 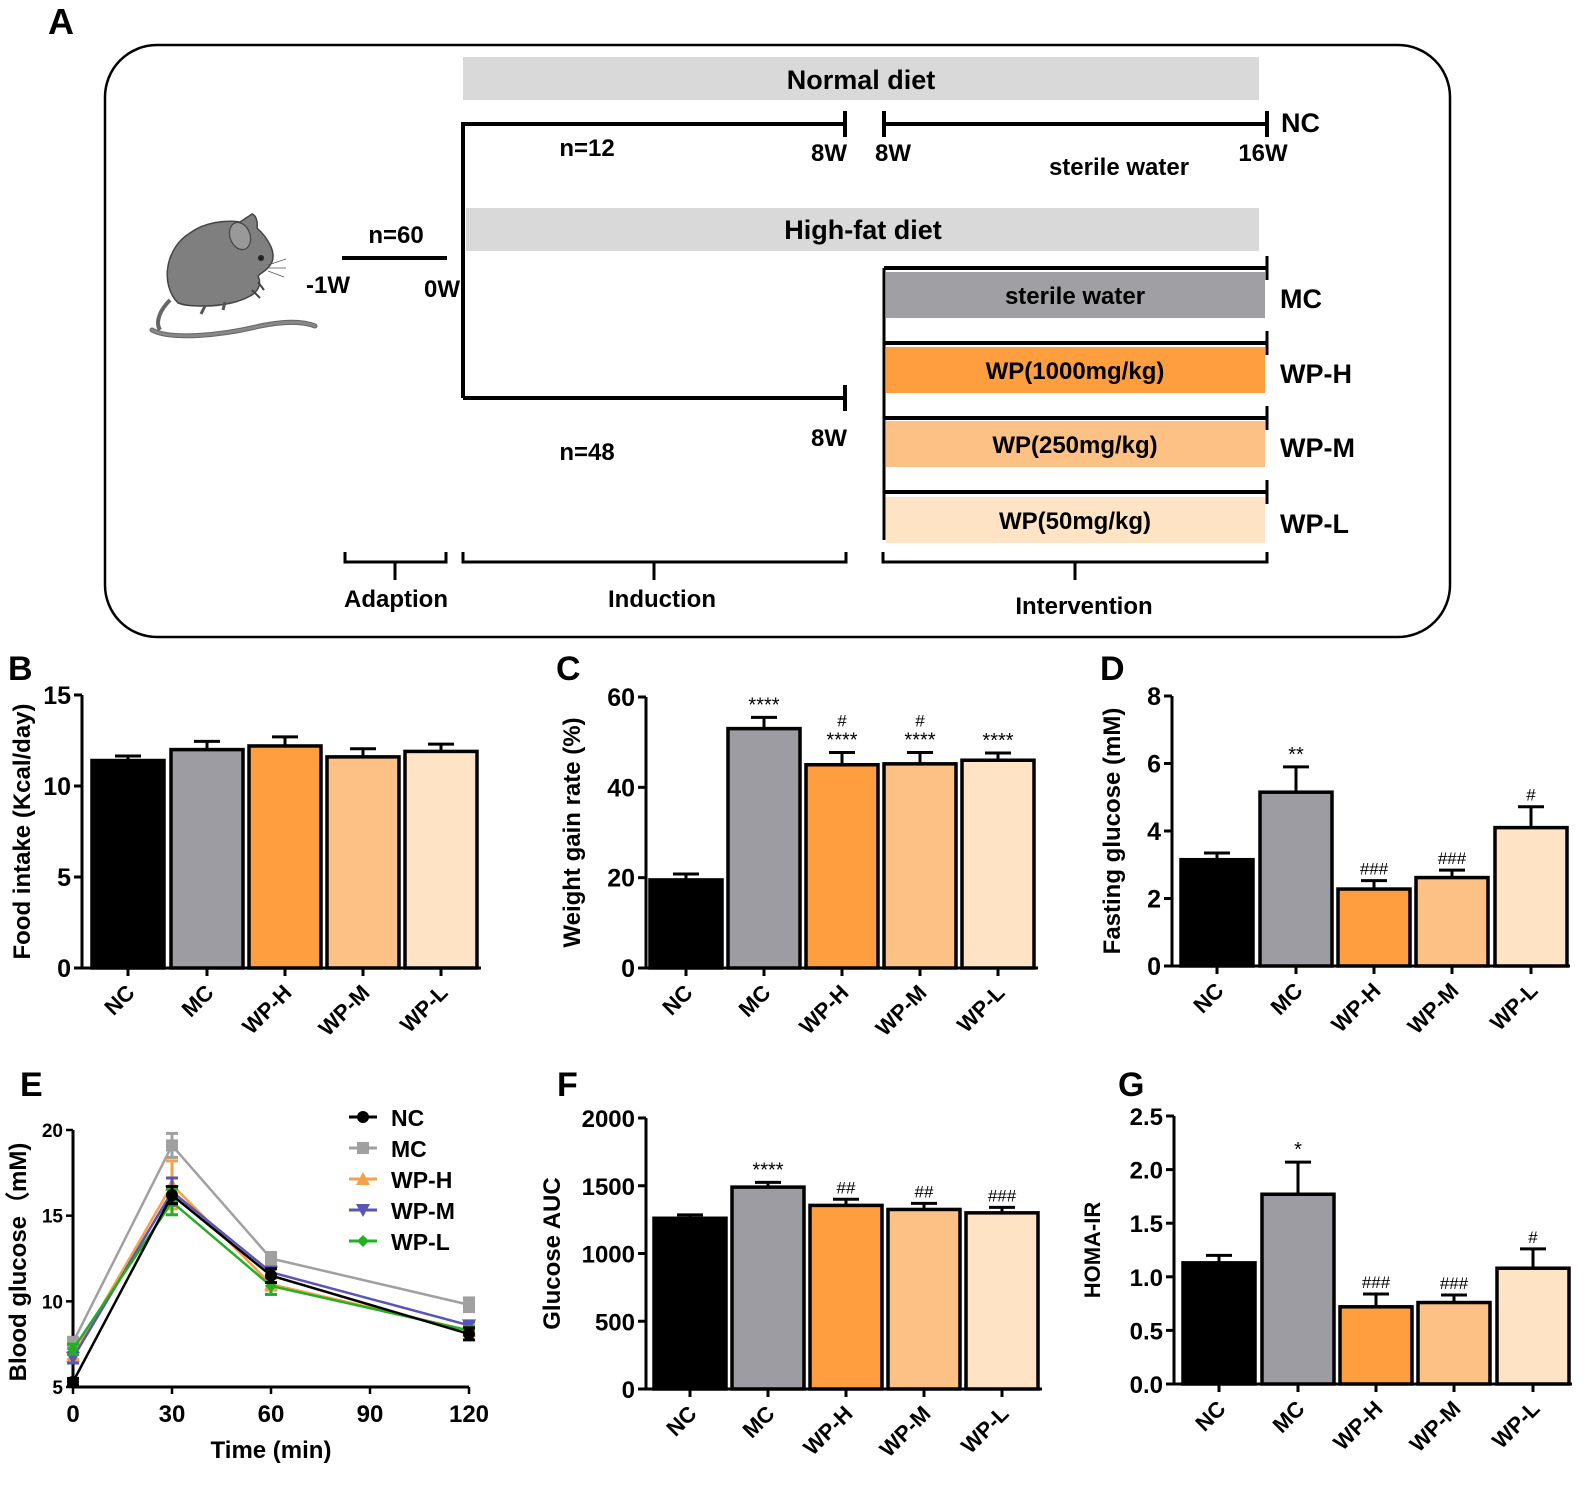 What do you see at coordinates (586, 148) in the screenshot?
I see `n-normal-label: n=12` at bounding box center [586, 148].